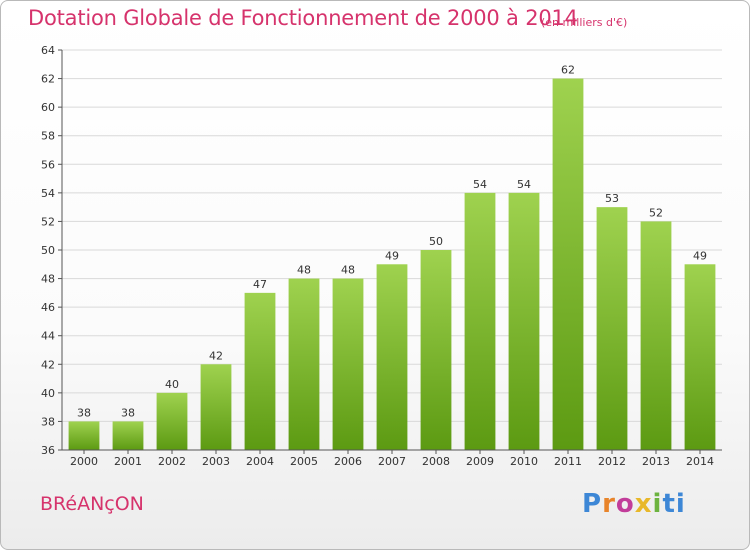 The image size is (750, 550). I want to click on y-tick-label: 48, so click(48, 279).